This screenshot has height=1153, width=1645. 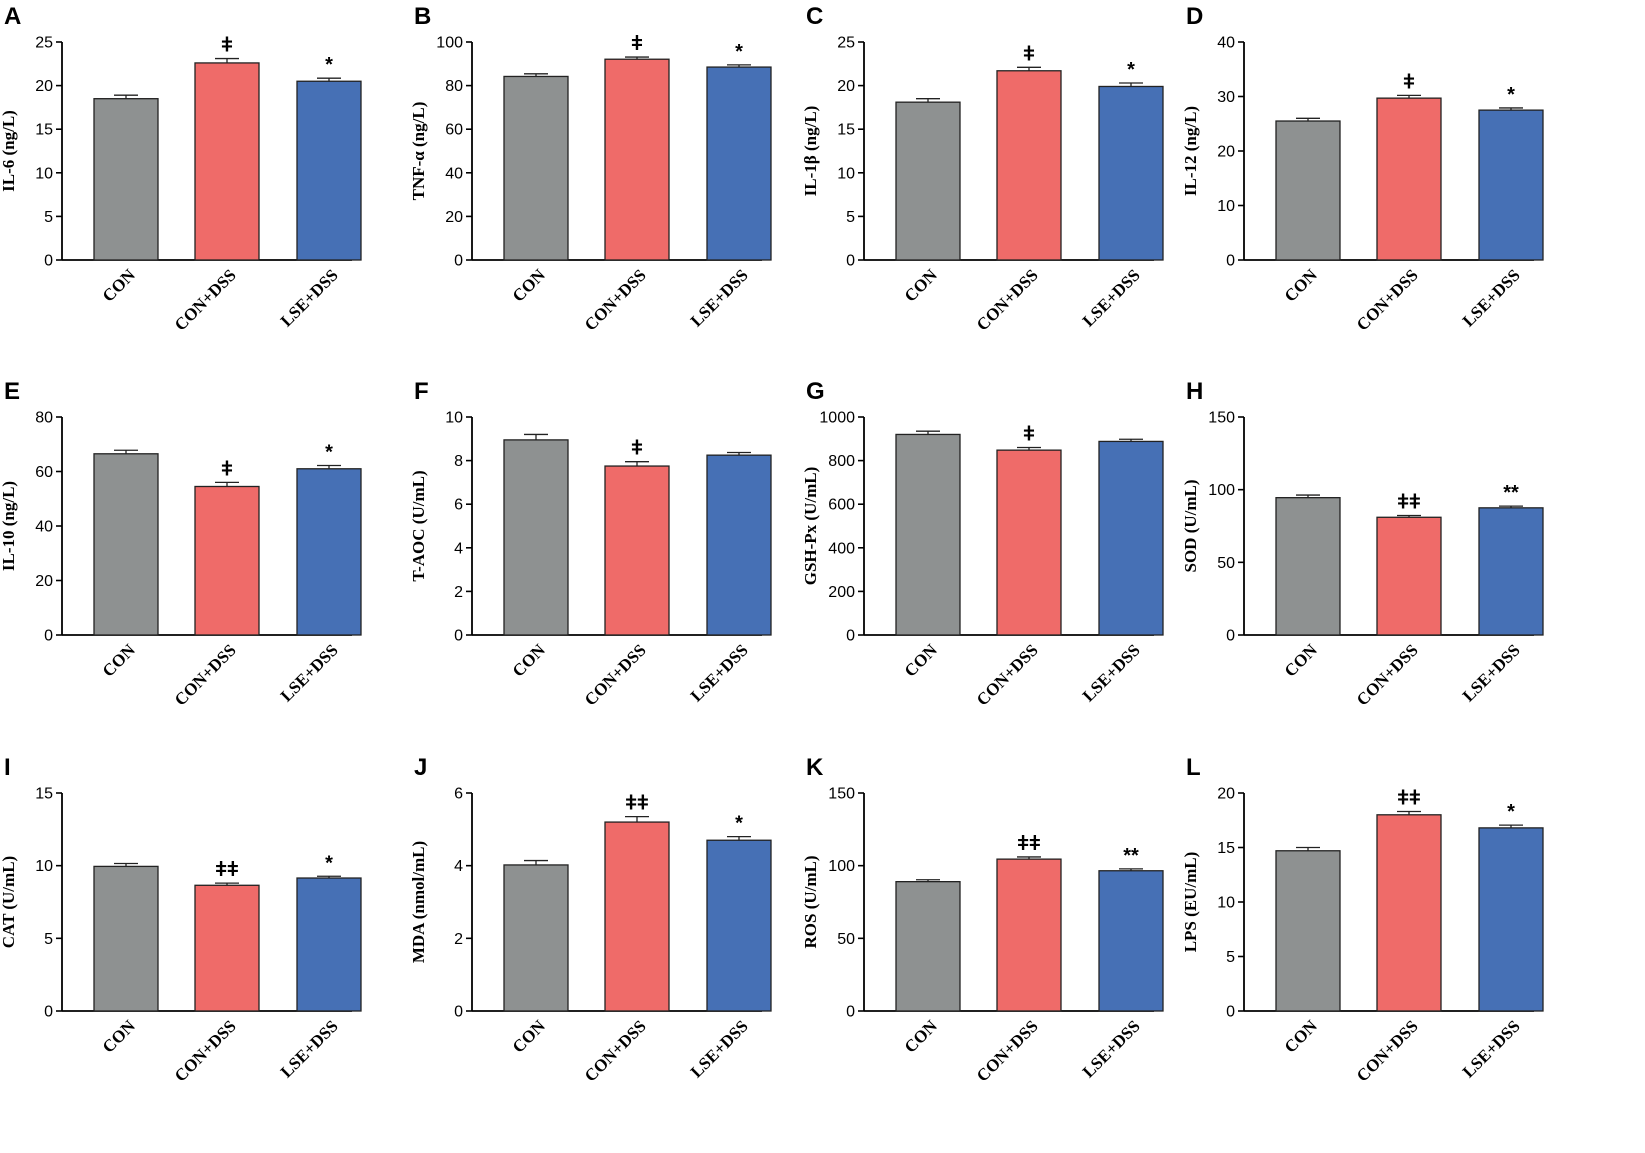 What do you see at coordinates (44, 43) in the screenshot?
I see `y-tick-label: 25` at bounding box center [44, 43].